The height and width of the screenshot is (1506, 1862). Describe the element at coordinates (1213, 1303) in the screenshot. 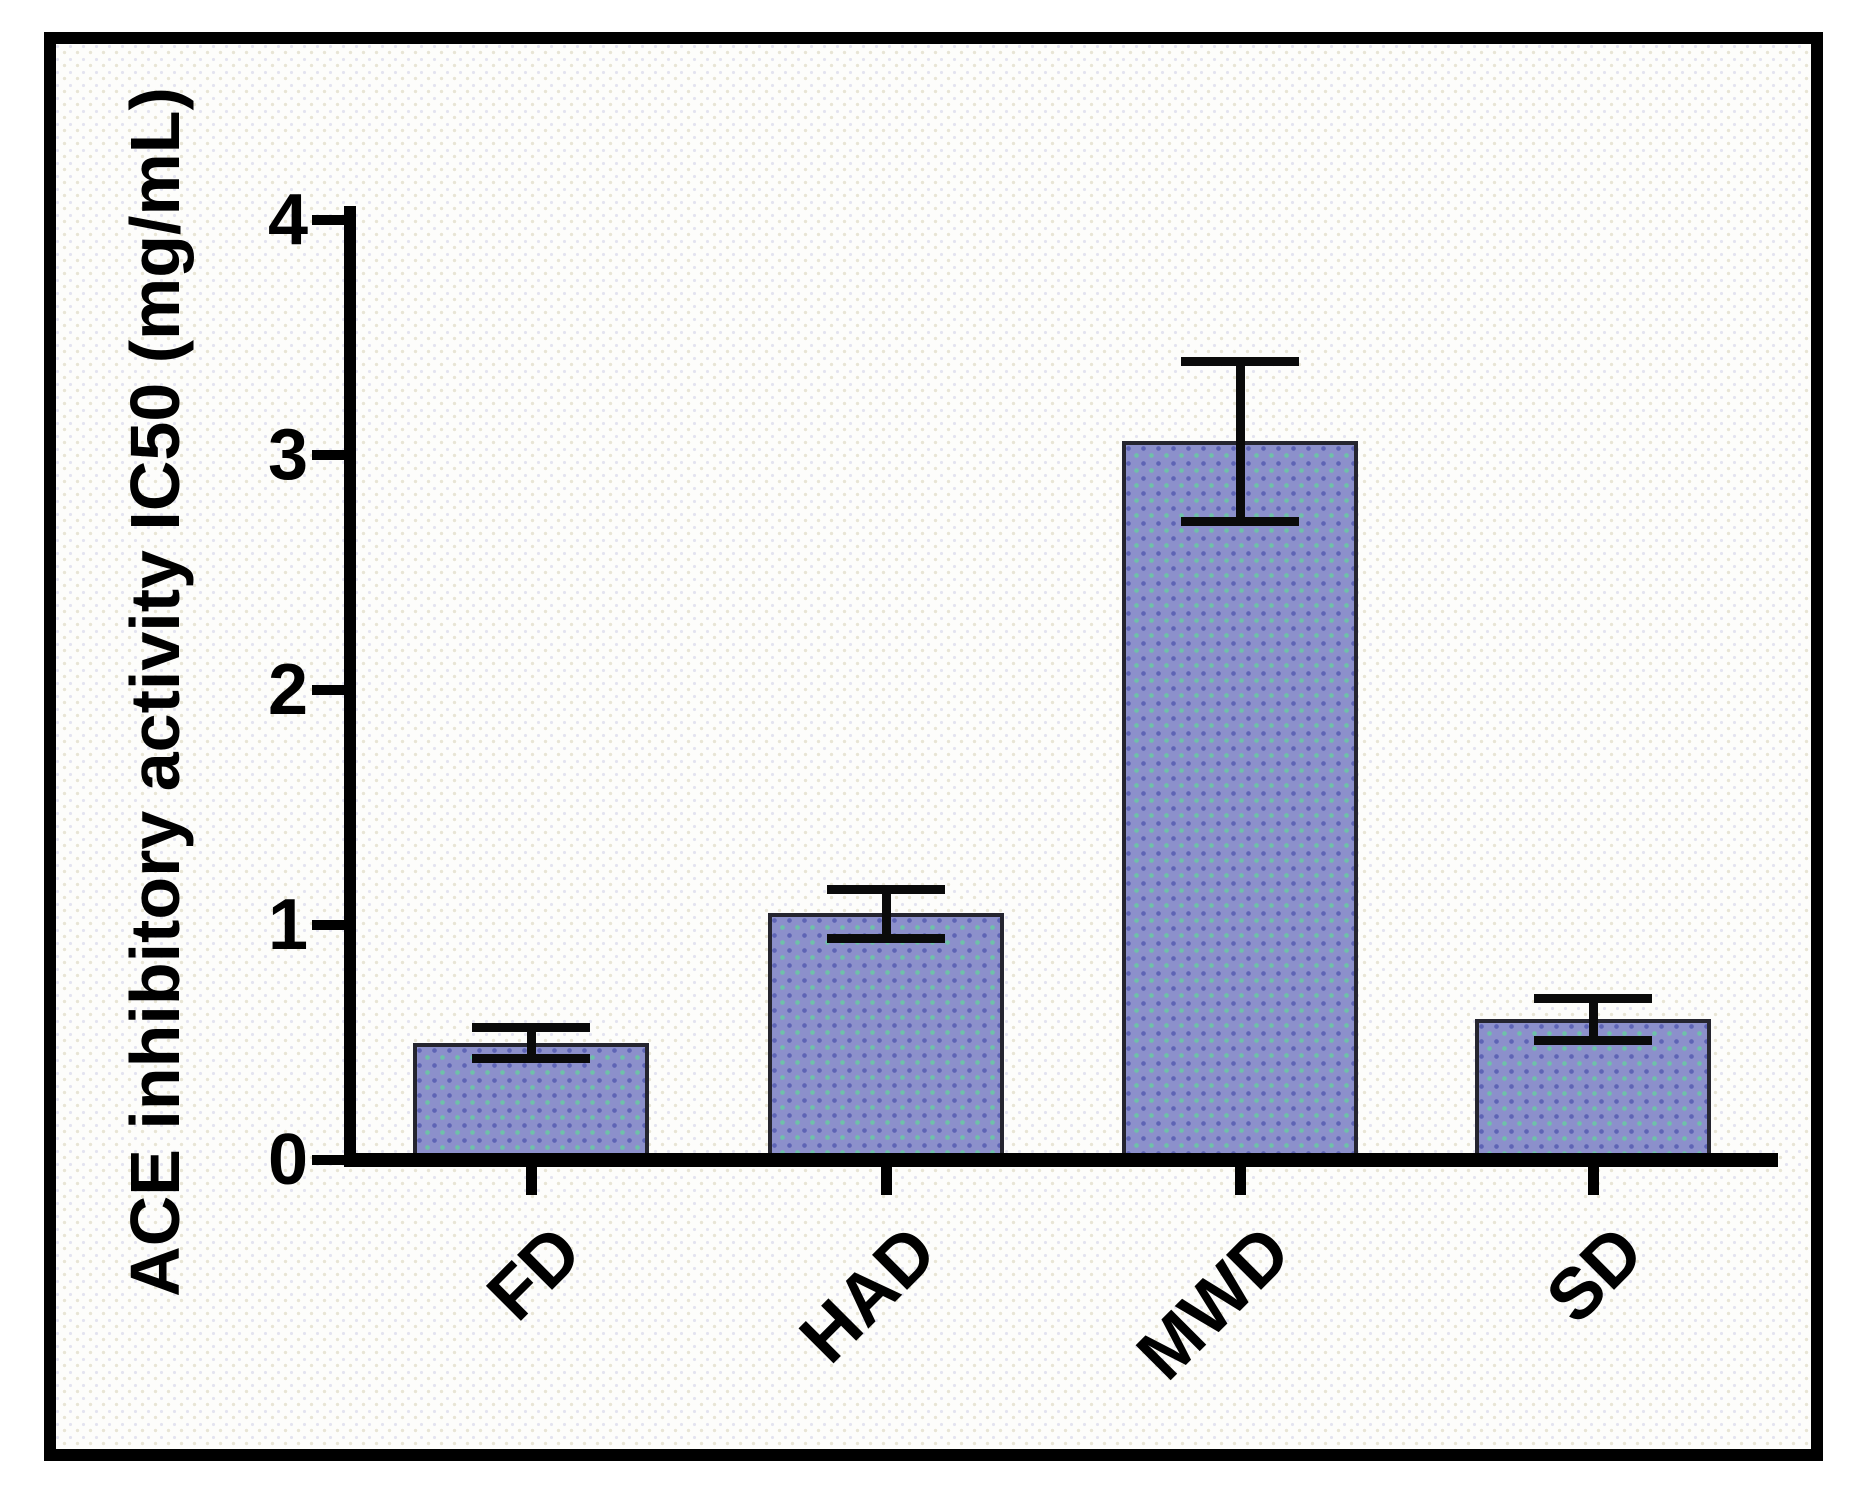

I see `x-axis-label-mwd: MWD` at that location.